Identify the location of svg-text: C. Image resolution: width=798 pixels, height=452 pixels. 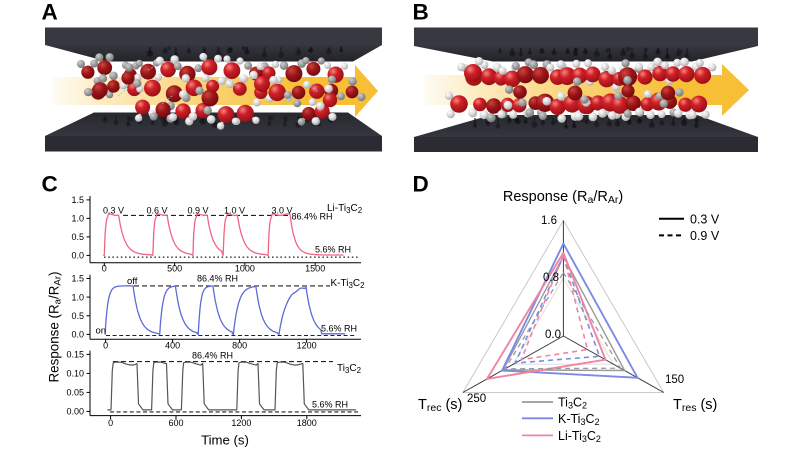
(50, 184).